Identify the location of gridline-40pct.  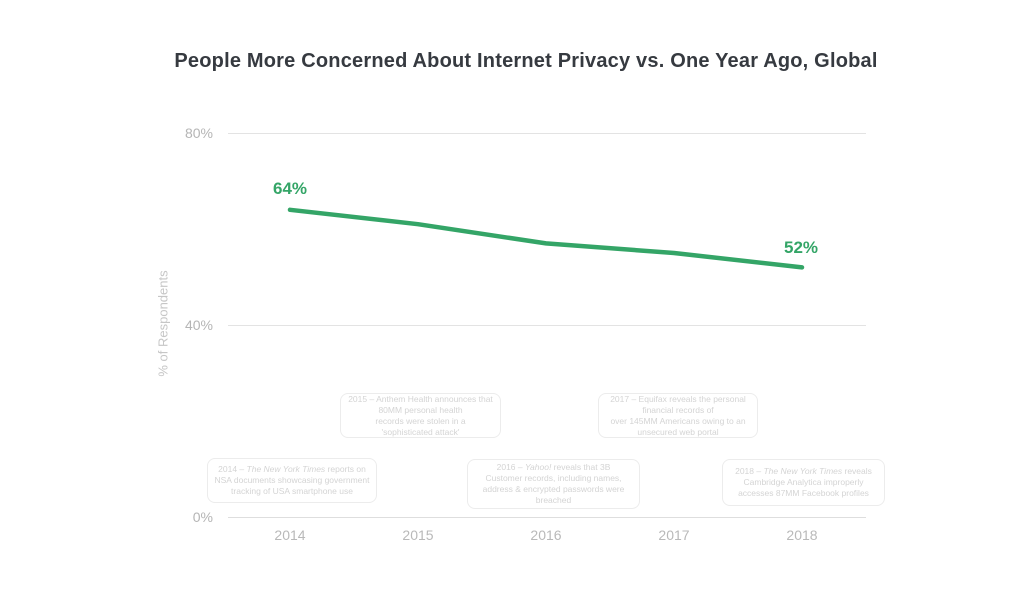
(547, 325).